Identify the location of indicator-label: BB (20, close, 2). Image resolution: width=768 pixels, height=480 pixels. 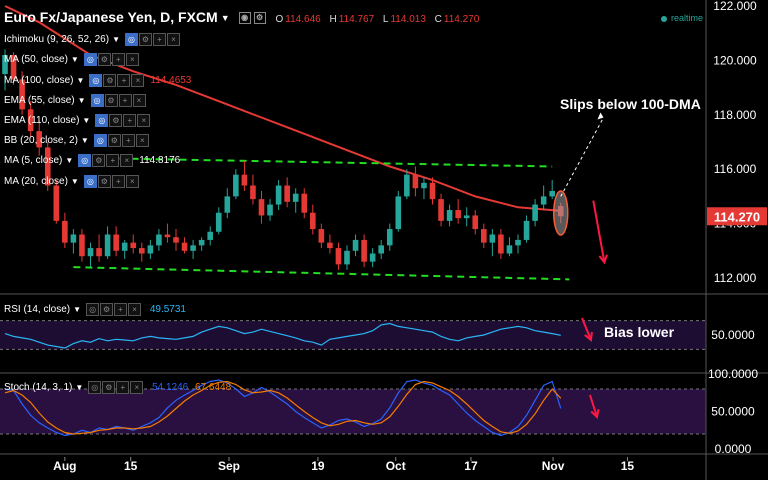
(41, 141).